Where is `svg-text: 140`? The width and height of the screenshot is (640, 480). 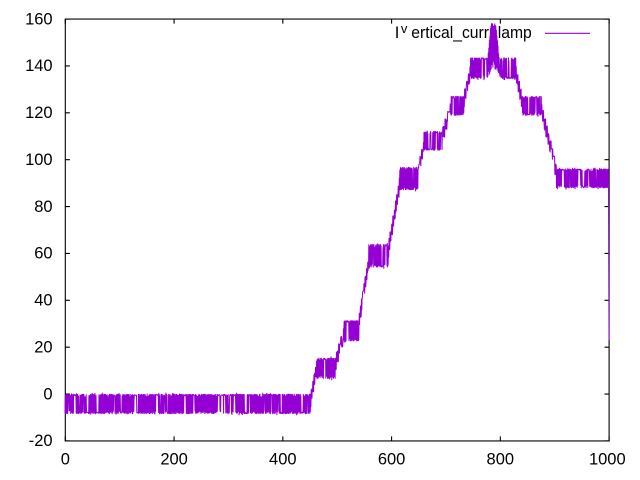 svg-text: 140 is located at coordinates (39, 66).